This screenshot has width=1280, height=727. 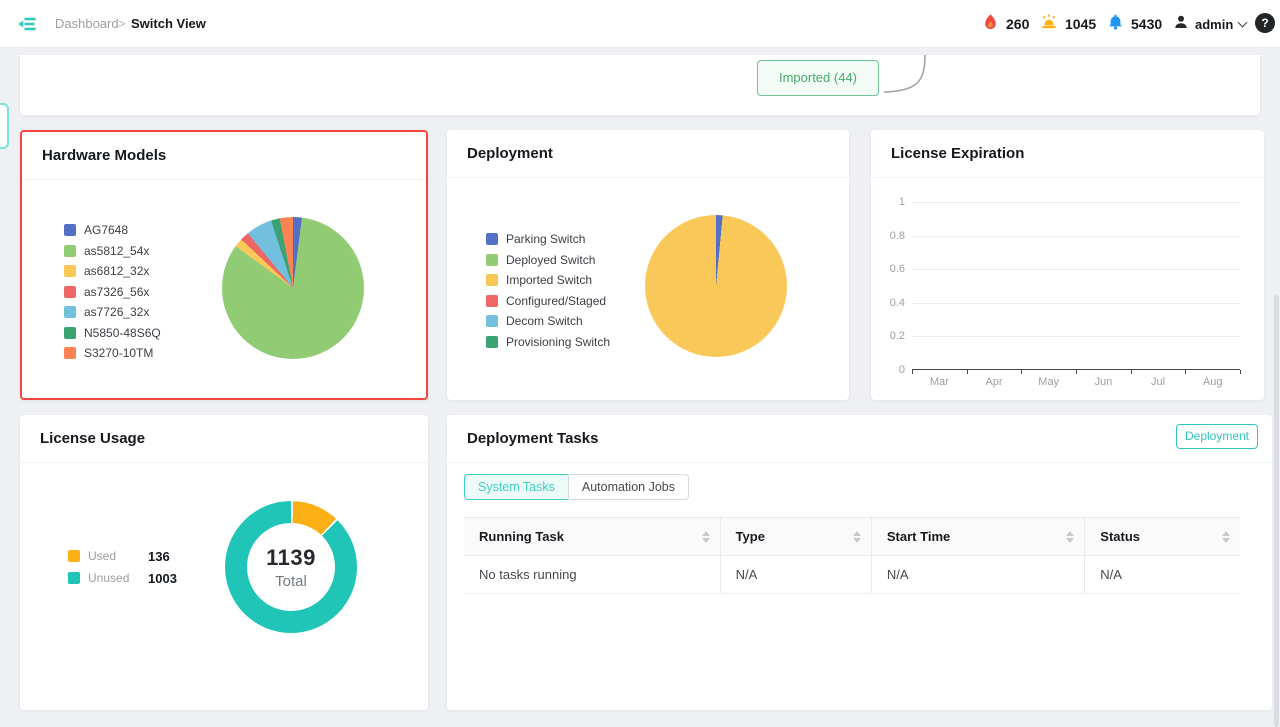 I want to click on user-menu: admin, so click(x=1210, y=24).